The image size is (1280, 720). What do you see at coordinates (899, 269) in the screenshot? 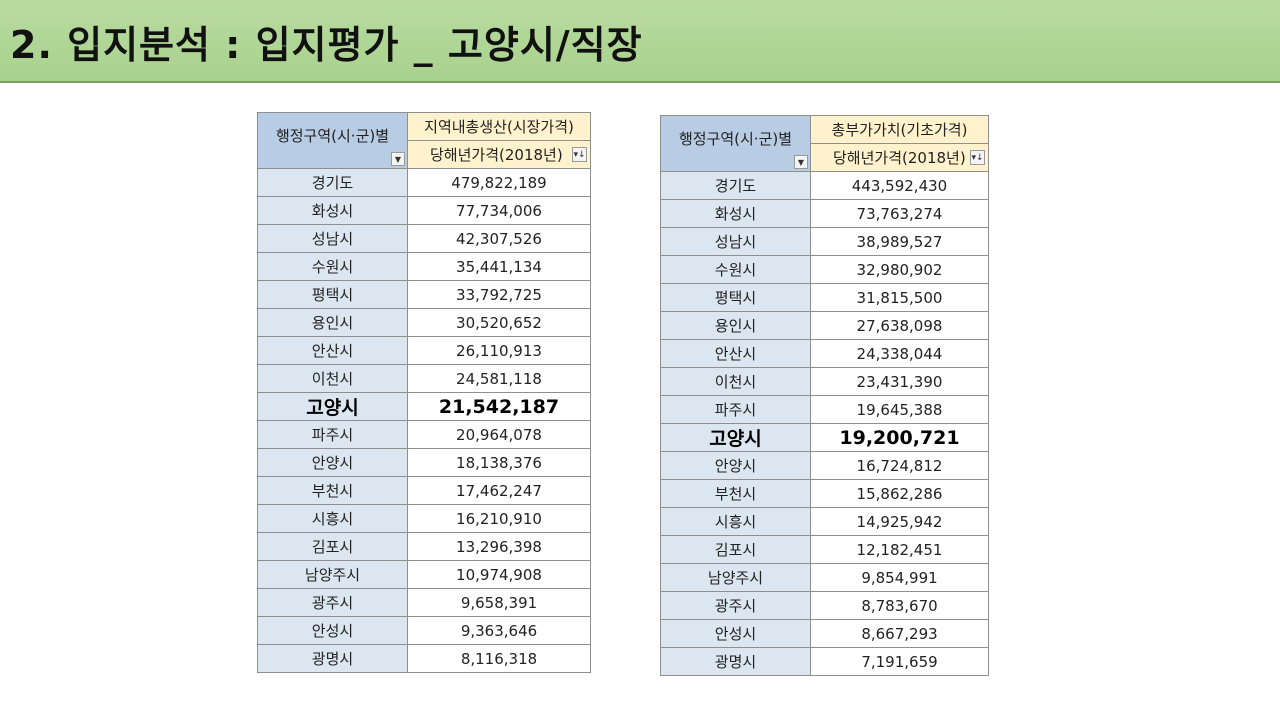
I see `value-cell: 32,980,902` at bounding box center [899, 269].